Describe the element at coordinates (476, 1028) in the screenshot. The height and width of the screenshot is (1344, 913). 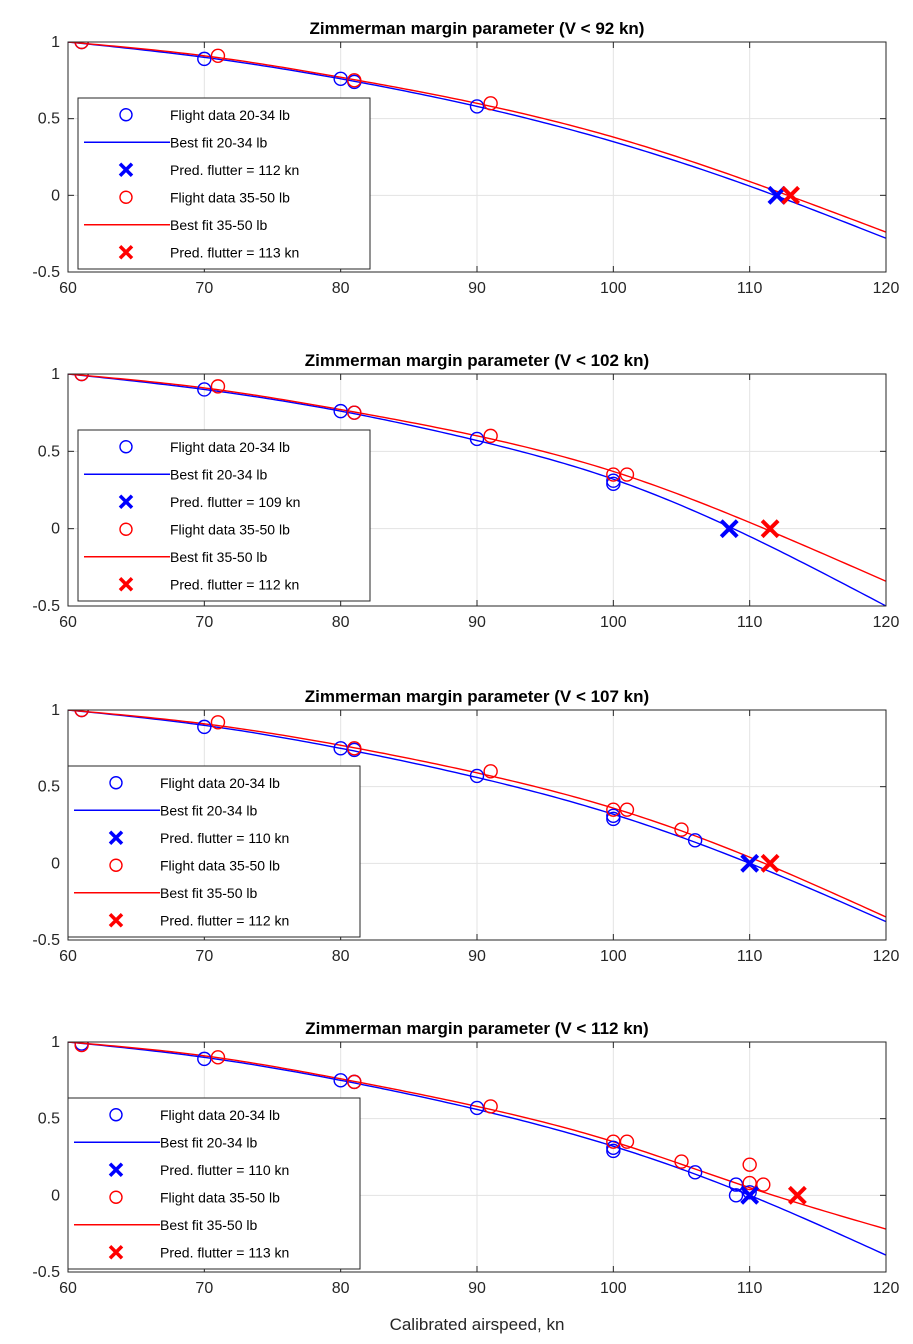
I see `chart-title: Zimmerman margin parameter (V < 112 kn)` at that location.